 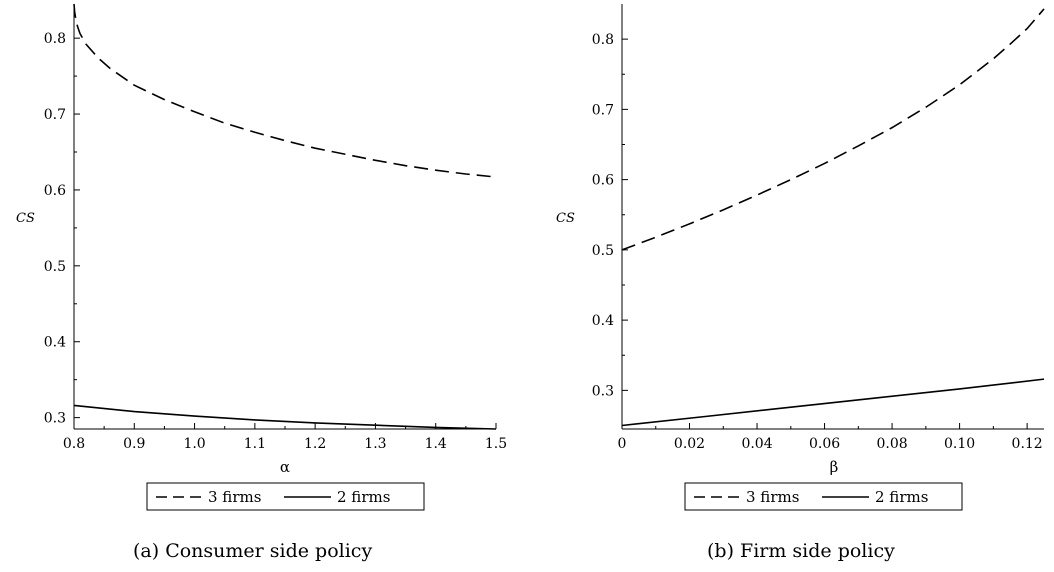 What do you see at coordinates (756, 444) in the screenshot?
I see `x-tick-label-0-04: 0.04` at bounding box center [756, 444].